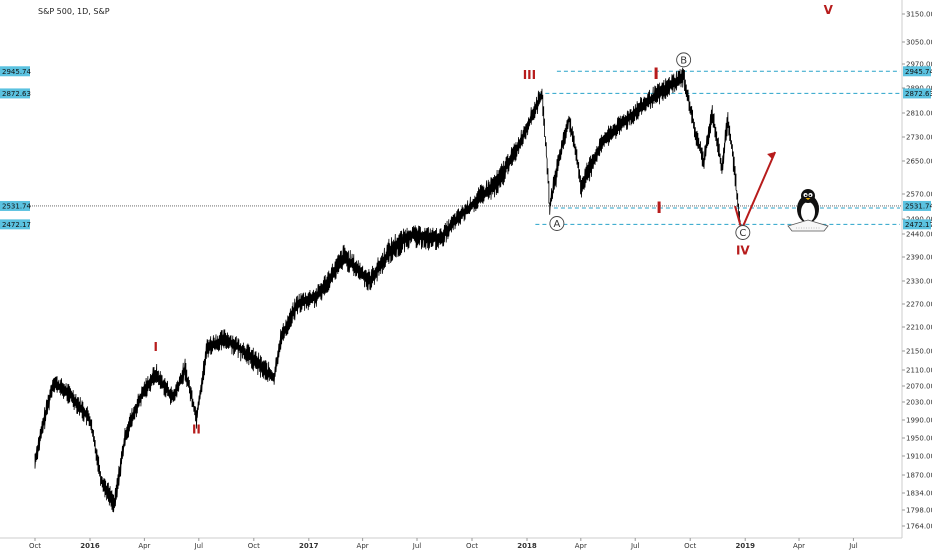 Image resolution: width=932 pixels, height=550 pixels. Describe the element at coordinates (919, 65) in the screenshot. I see `price-tick-label: 2970.00` at that location.